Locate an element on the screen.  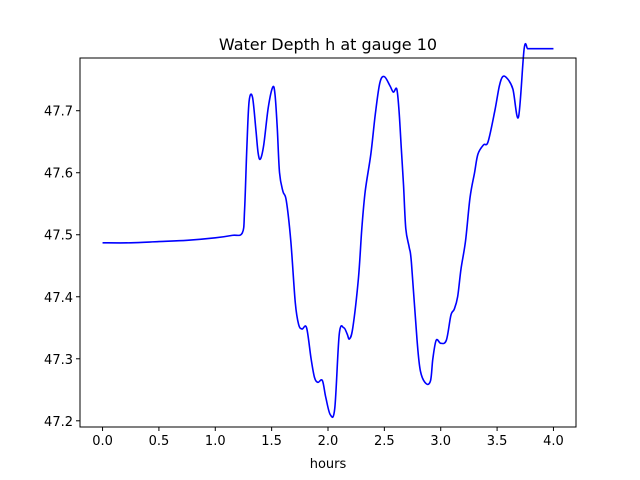
chart-title: Water Depth h at gauge 10 is located at coordinates (328, 44).